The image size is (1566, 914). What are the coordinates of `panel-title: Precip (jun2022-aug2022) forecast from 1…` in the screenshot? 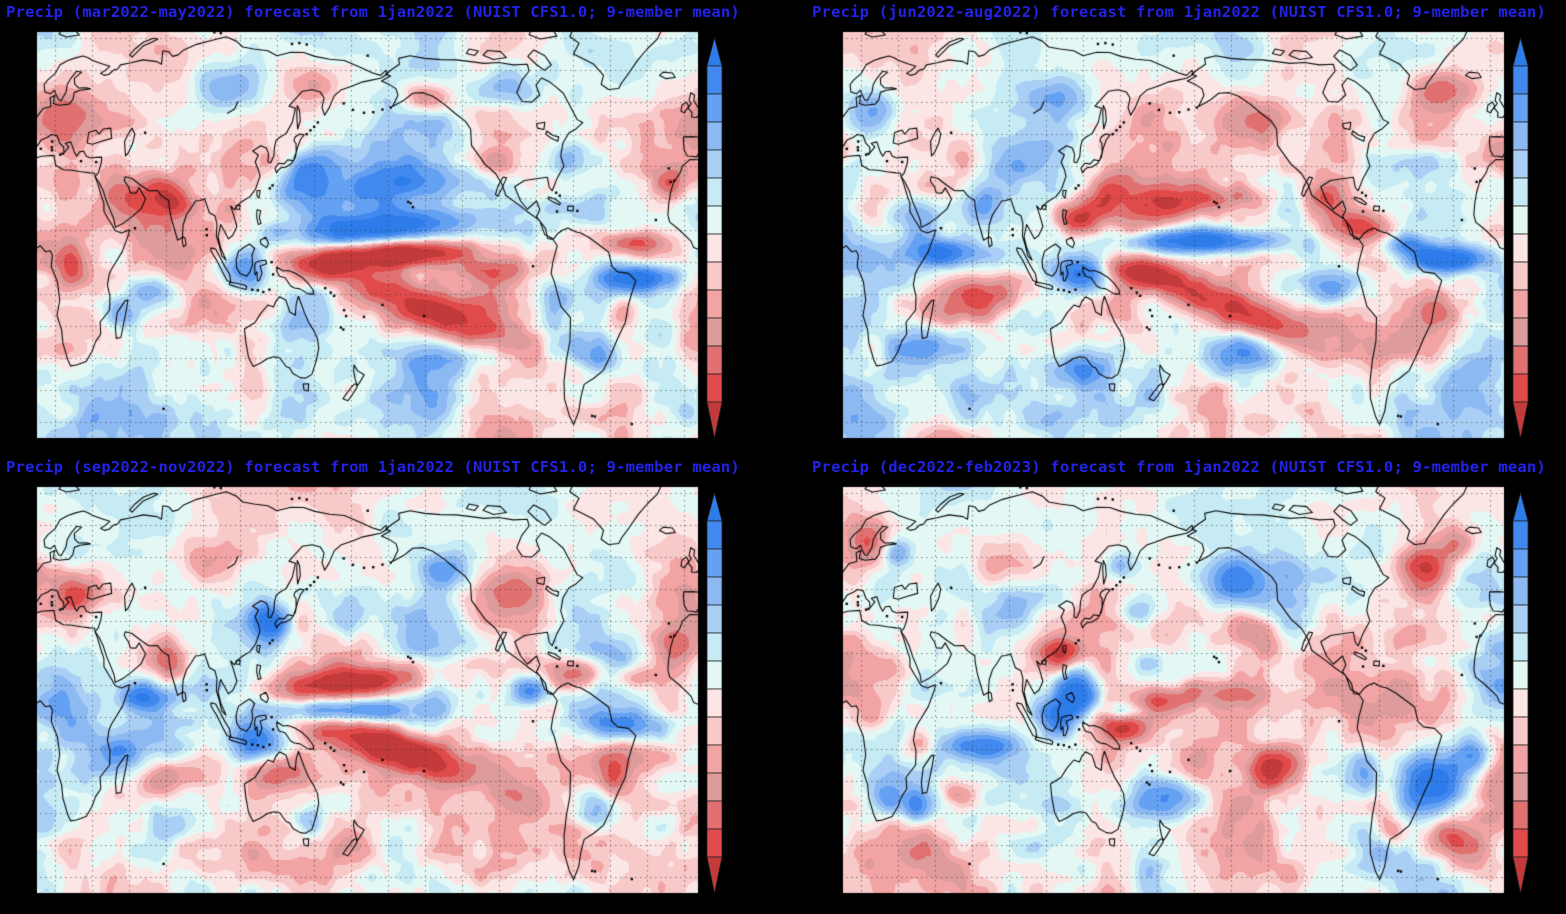 It's located at (1179, 12).